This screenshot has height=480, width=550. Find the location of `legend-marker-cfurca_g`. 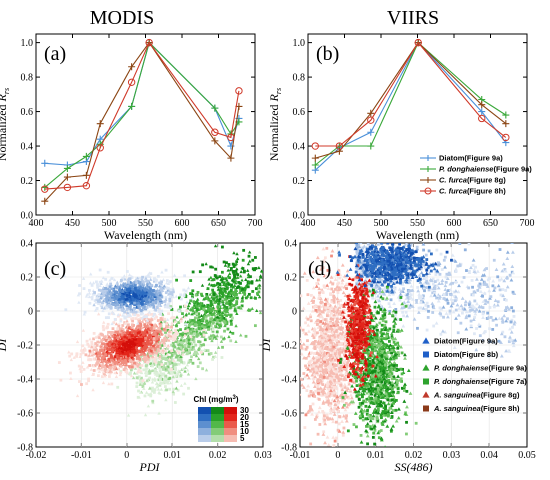

legend-marker-cfurca_g is located at coordinates (428, 180).